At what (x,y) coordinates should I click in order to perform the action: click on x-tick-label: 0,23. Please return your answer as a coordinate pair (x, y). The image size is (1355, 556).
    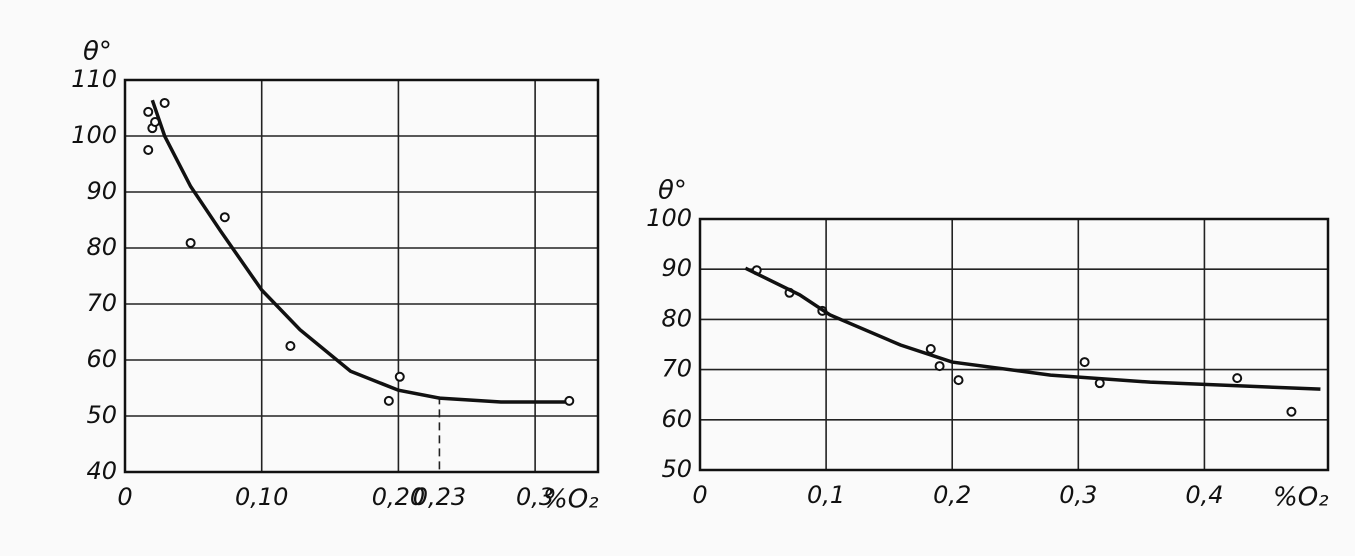
    Looking at the image, I should click on (439, 497).